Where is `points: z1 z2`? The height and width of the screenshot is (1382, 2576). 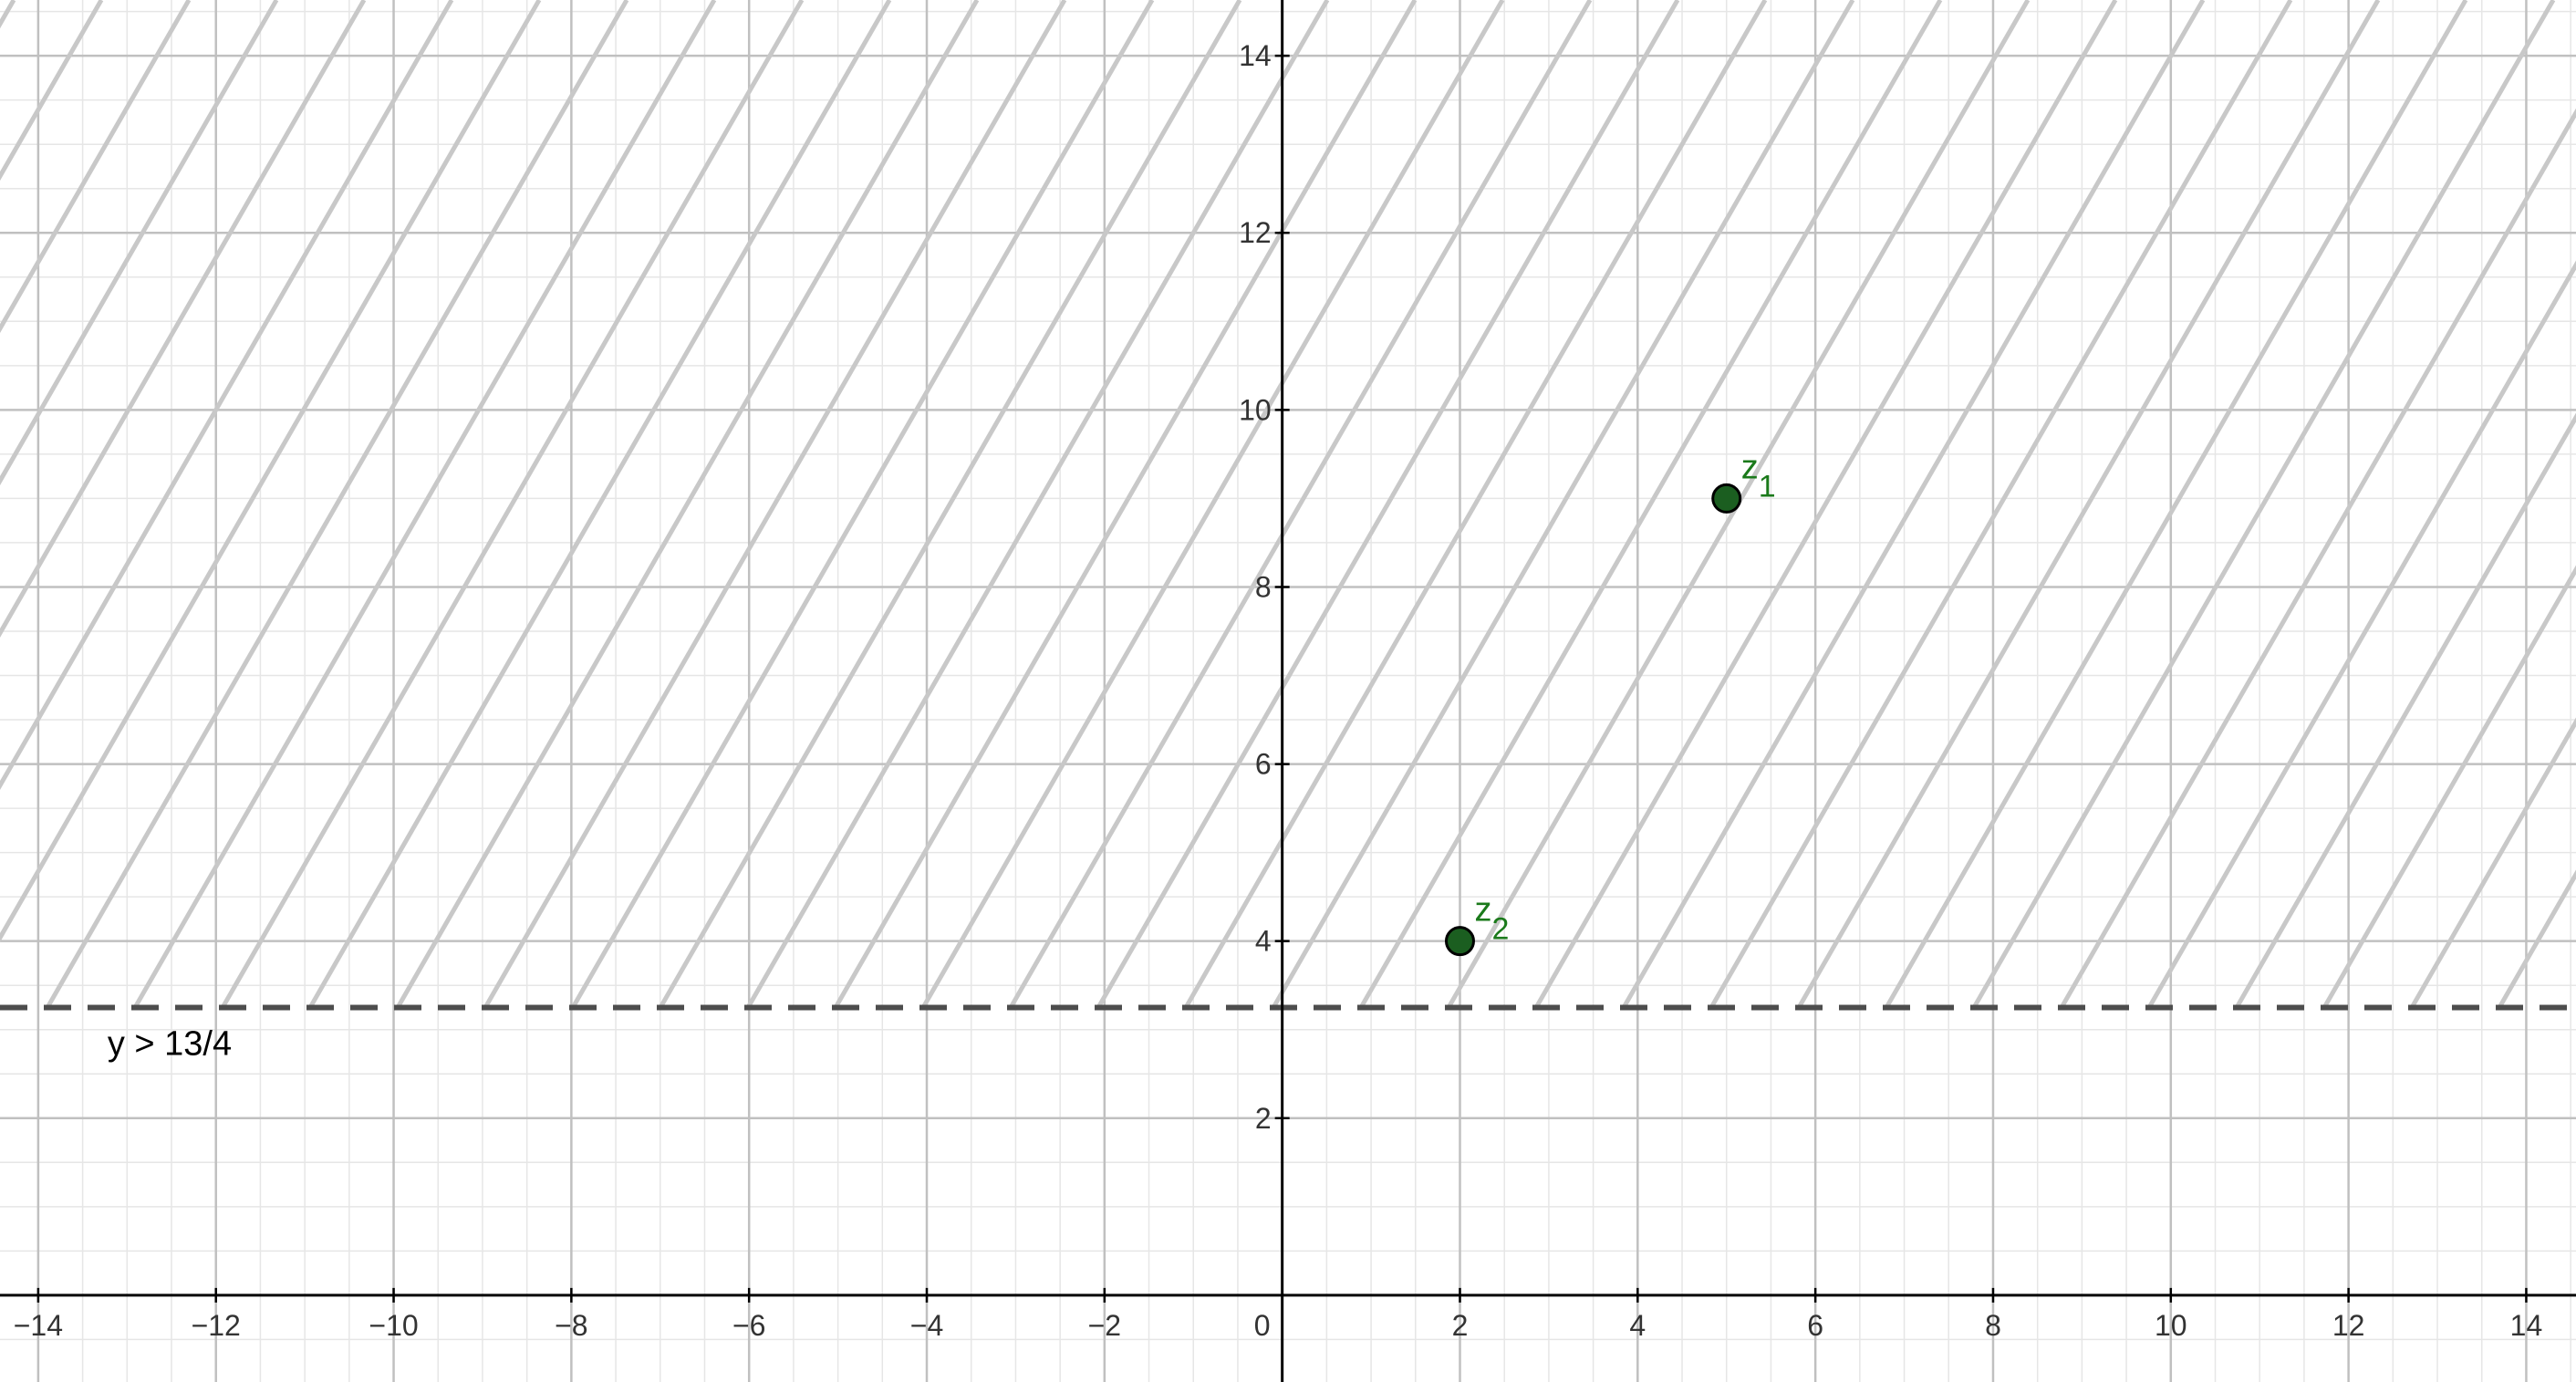 points: z1 z2 is located at coordinates (1610, 702).